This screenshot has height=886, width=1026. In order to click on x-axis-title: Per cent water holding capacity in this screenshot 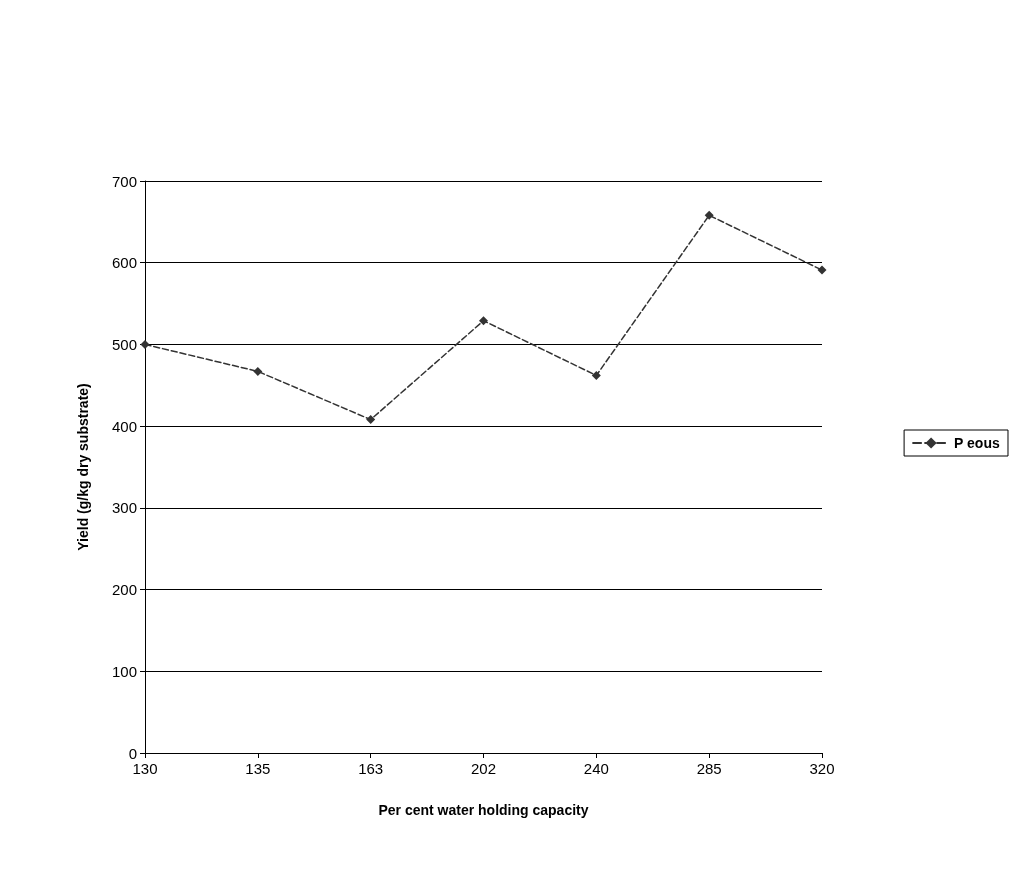, I will do `click(483, 810)`.